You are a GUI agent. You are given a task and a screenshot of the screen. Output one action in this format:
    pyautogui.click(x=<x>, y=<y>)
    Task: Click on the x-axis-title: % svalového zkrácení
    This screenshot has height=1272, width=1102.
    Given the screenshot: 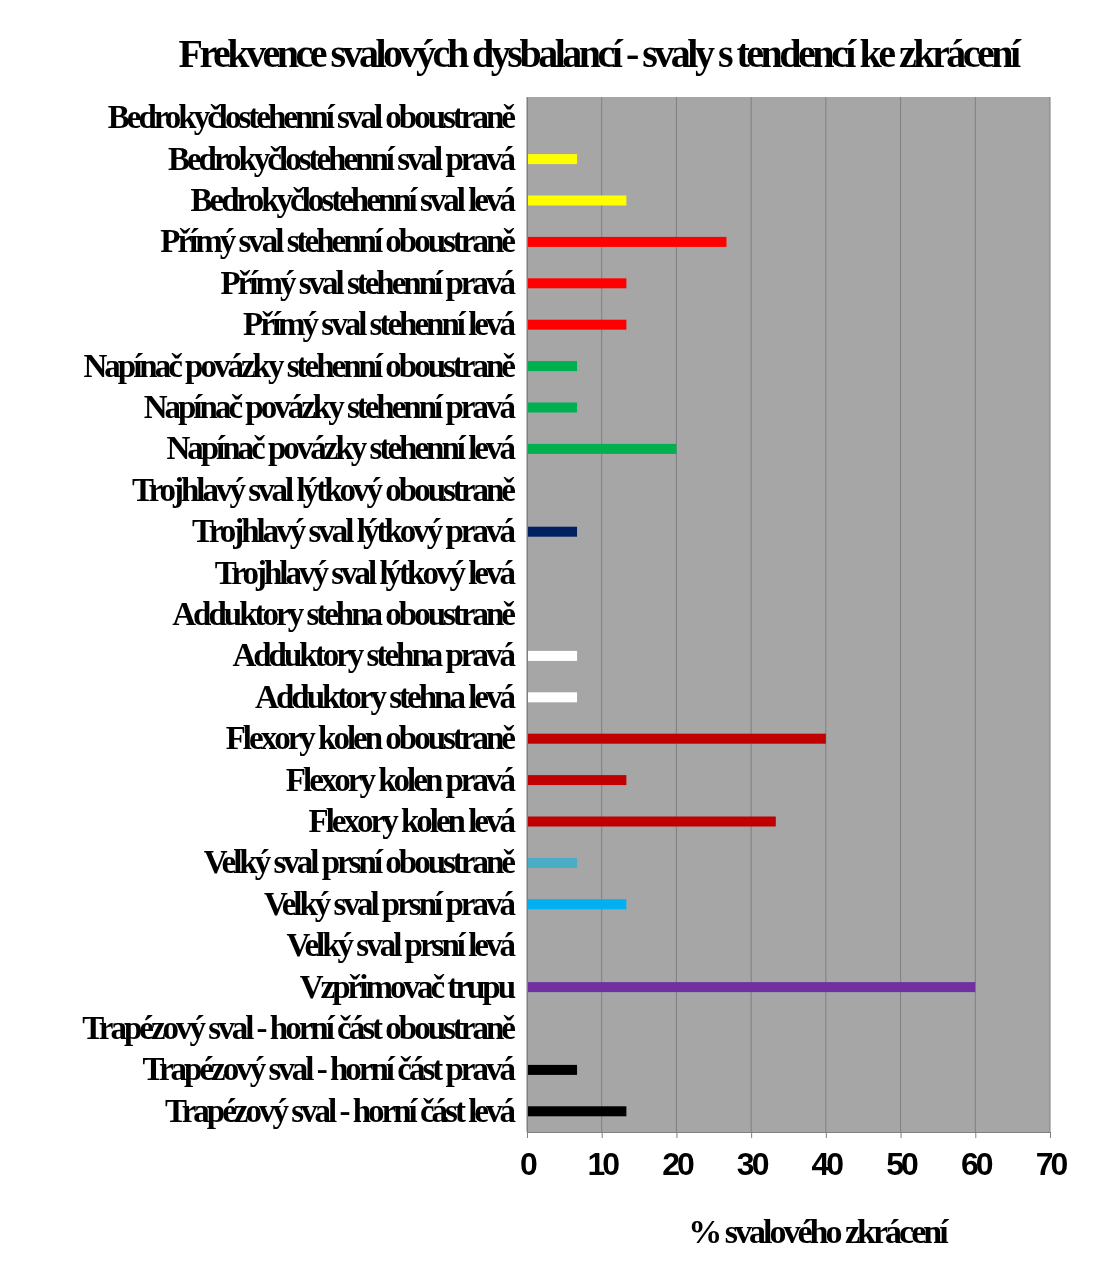 What is the action you would take?
    pyautogui.click(x=819, y=1231)
    